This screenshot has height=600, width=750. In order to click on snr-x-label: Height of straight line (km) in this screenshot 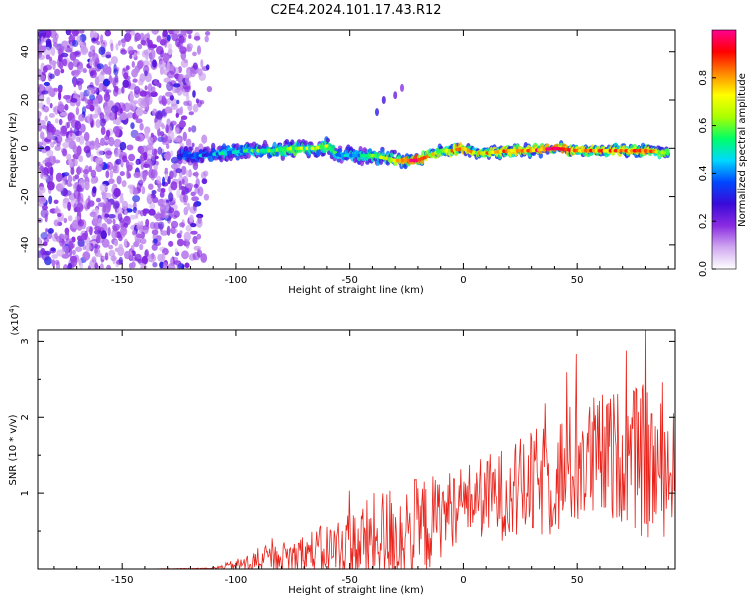, I will do `click(356, 590)`.